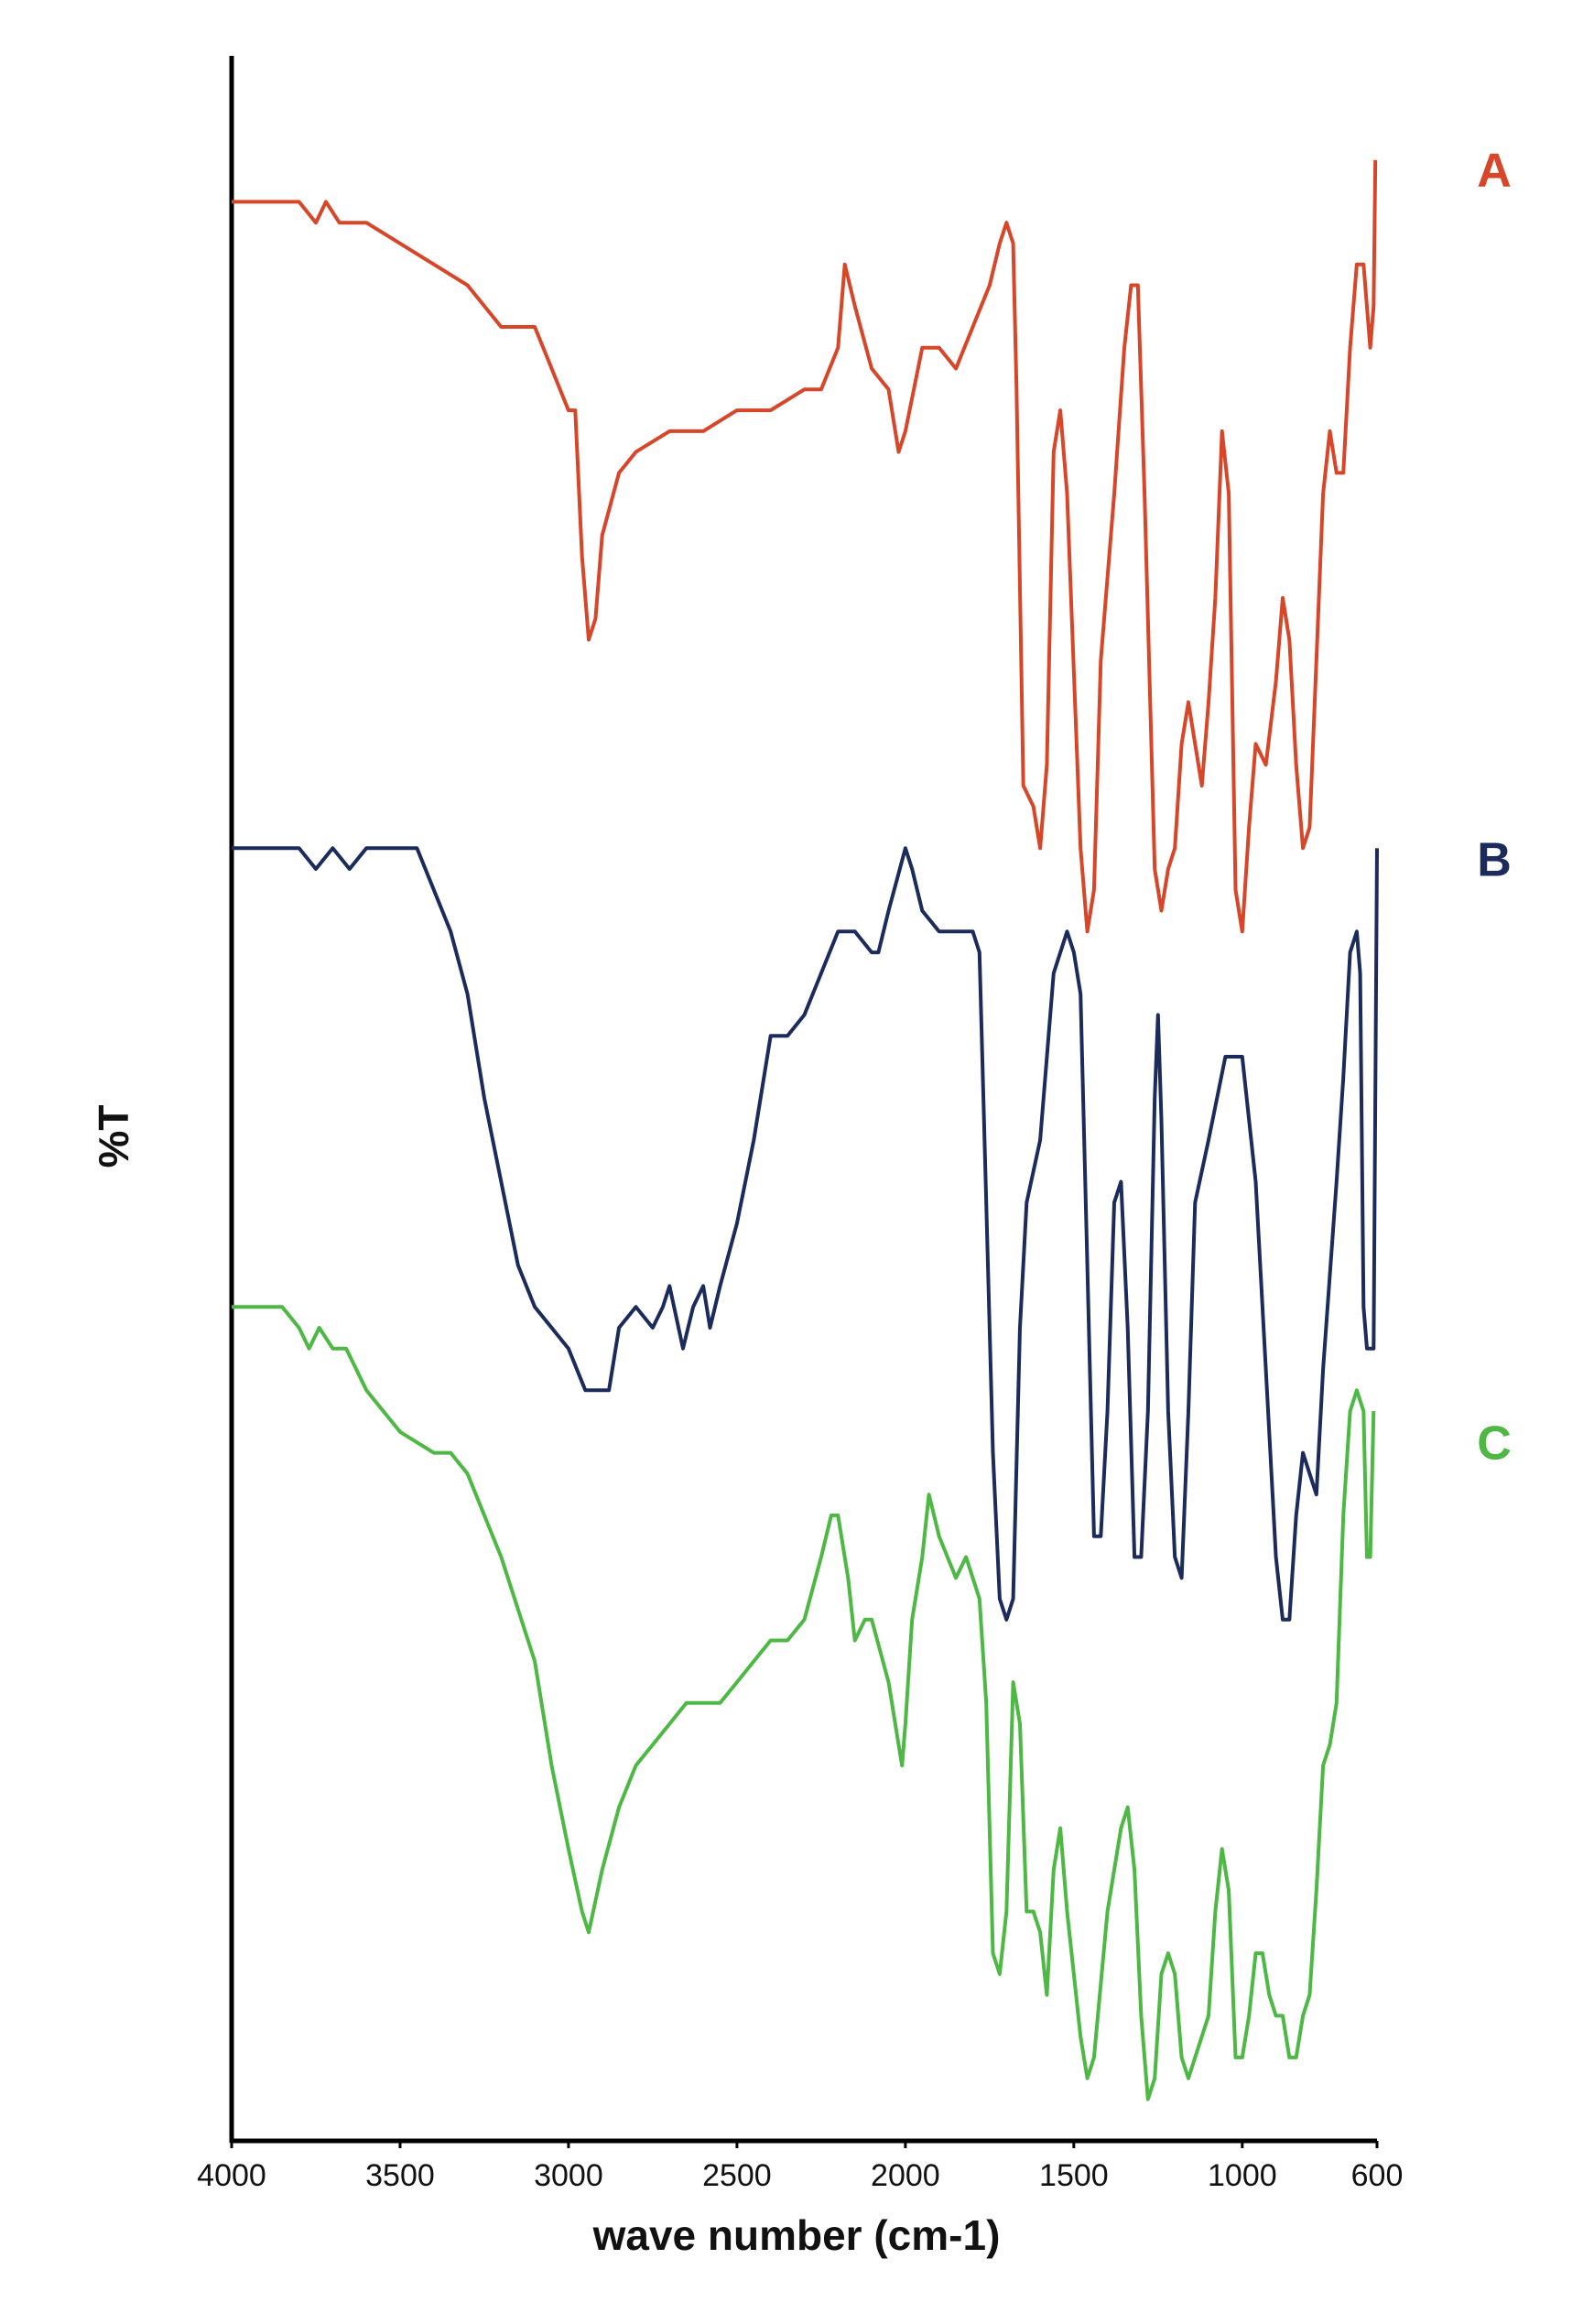  I want to click on x-tick-label: 4000, so click(232, 2175).